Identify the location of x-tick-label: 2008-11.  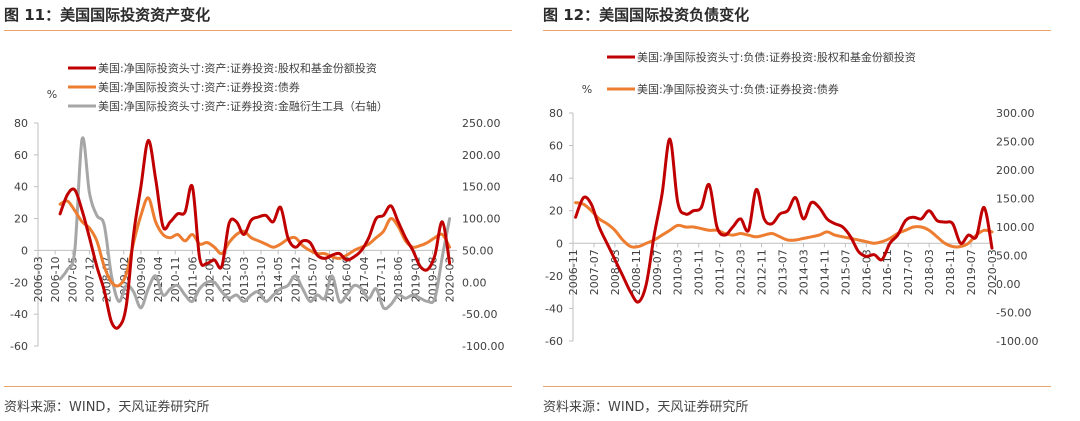
(636, 272).